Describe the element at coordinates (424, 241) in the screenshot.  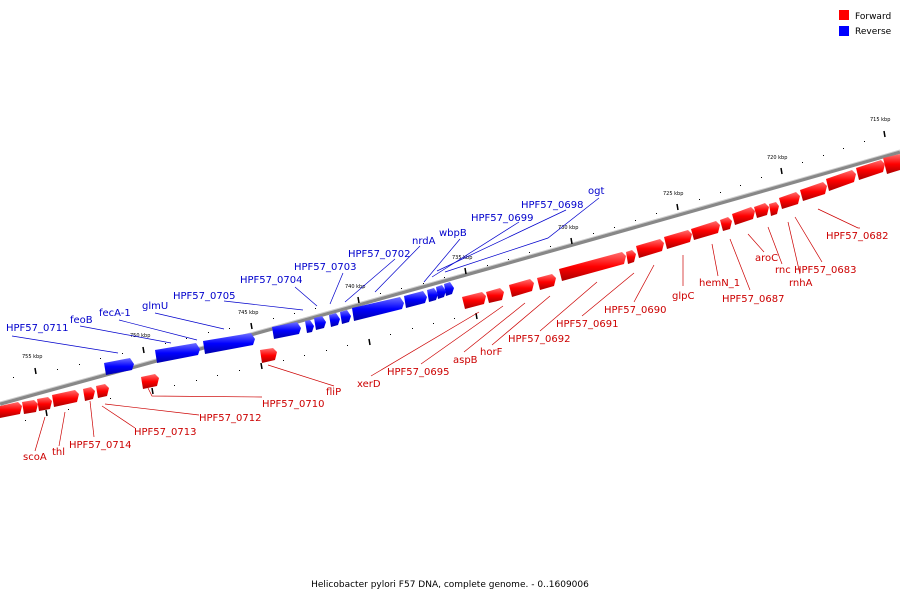
I see `gene-label: nrdA` at that location.